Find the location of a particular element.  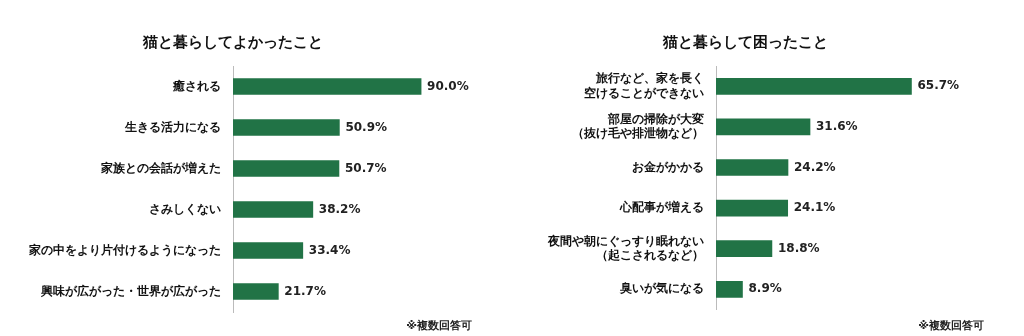

chart-title: 猫と暮らして困ったこと is located at coordinates (744, 41).